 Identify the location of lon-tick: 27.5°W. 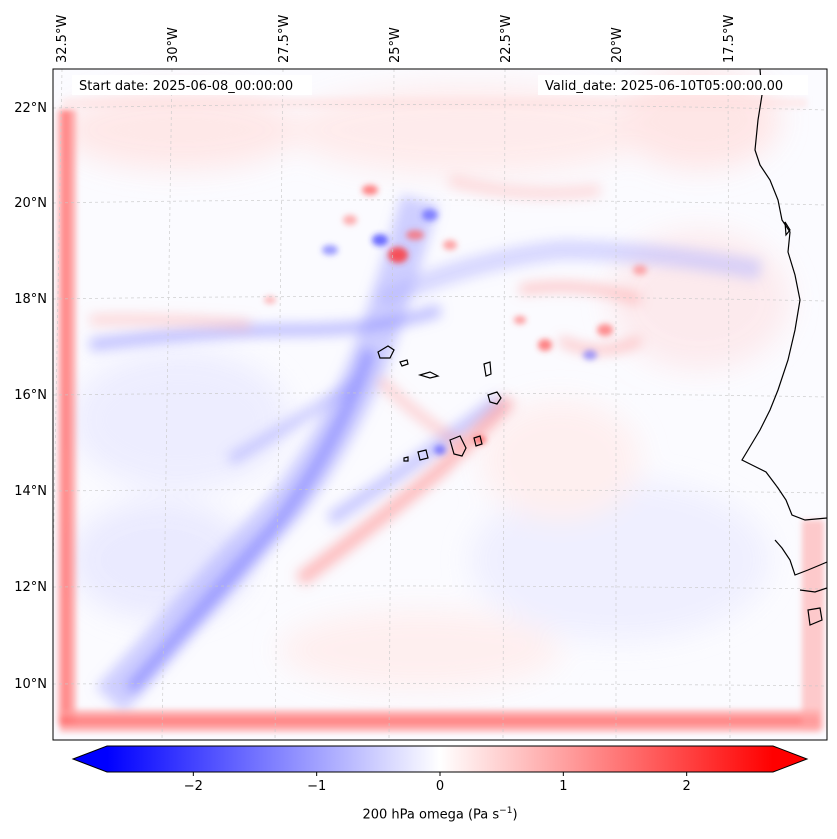
(284, 39).